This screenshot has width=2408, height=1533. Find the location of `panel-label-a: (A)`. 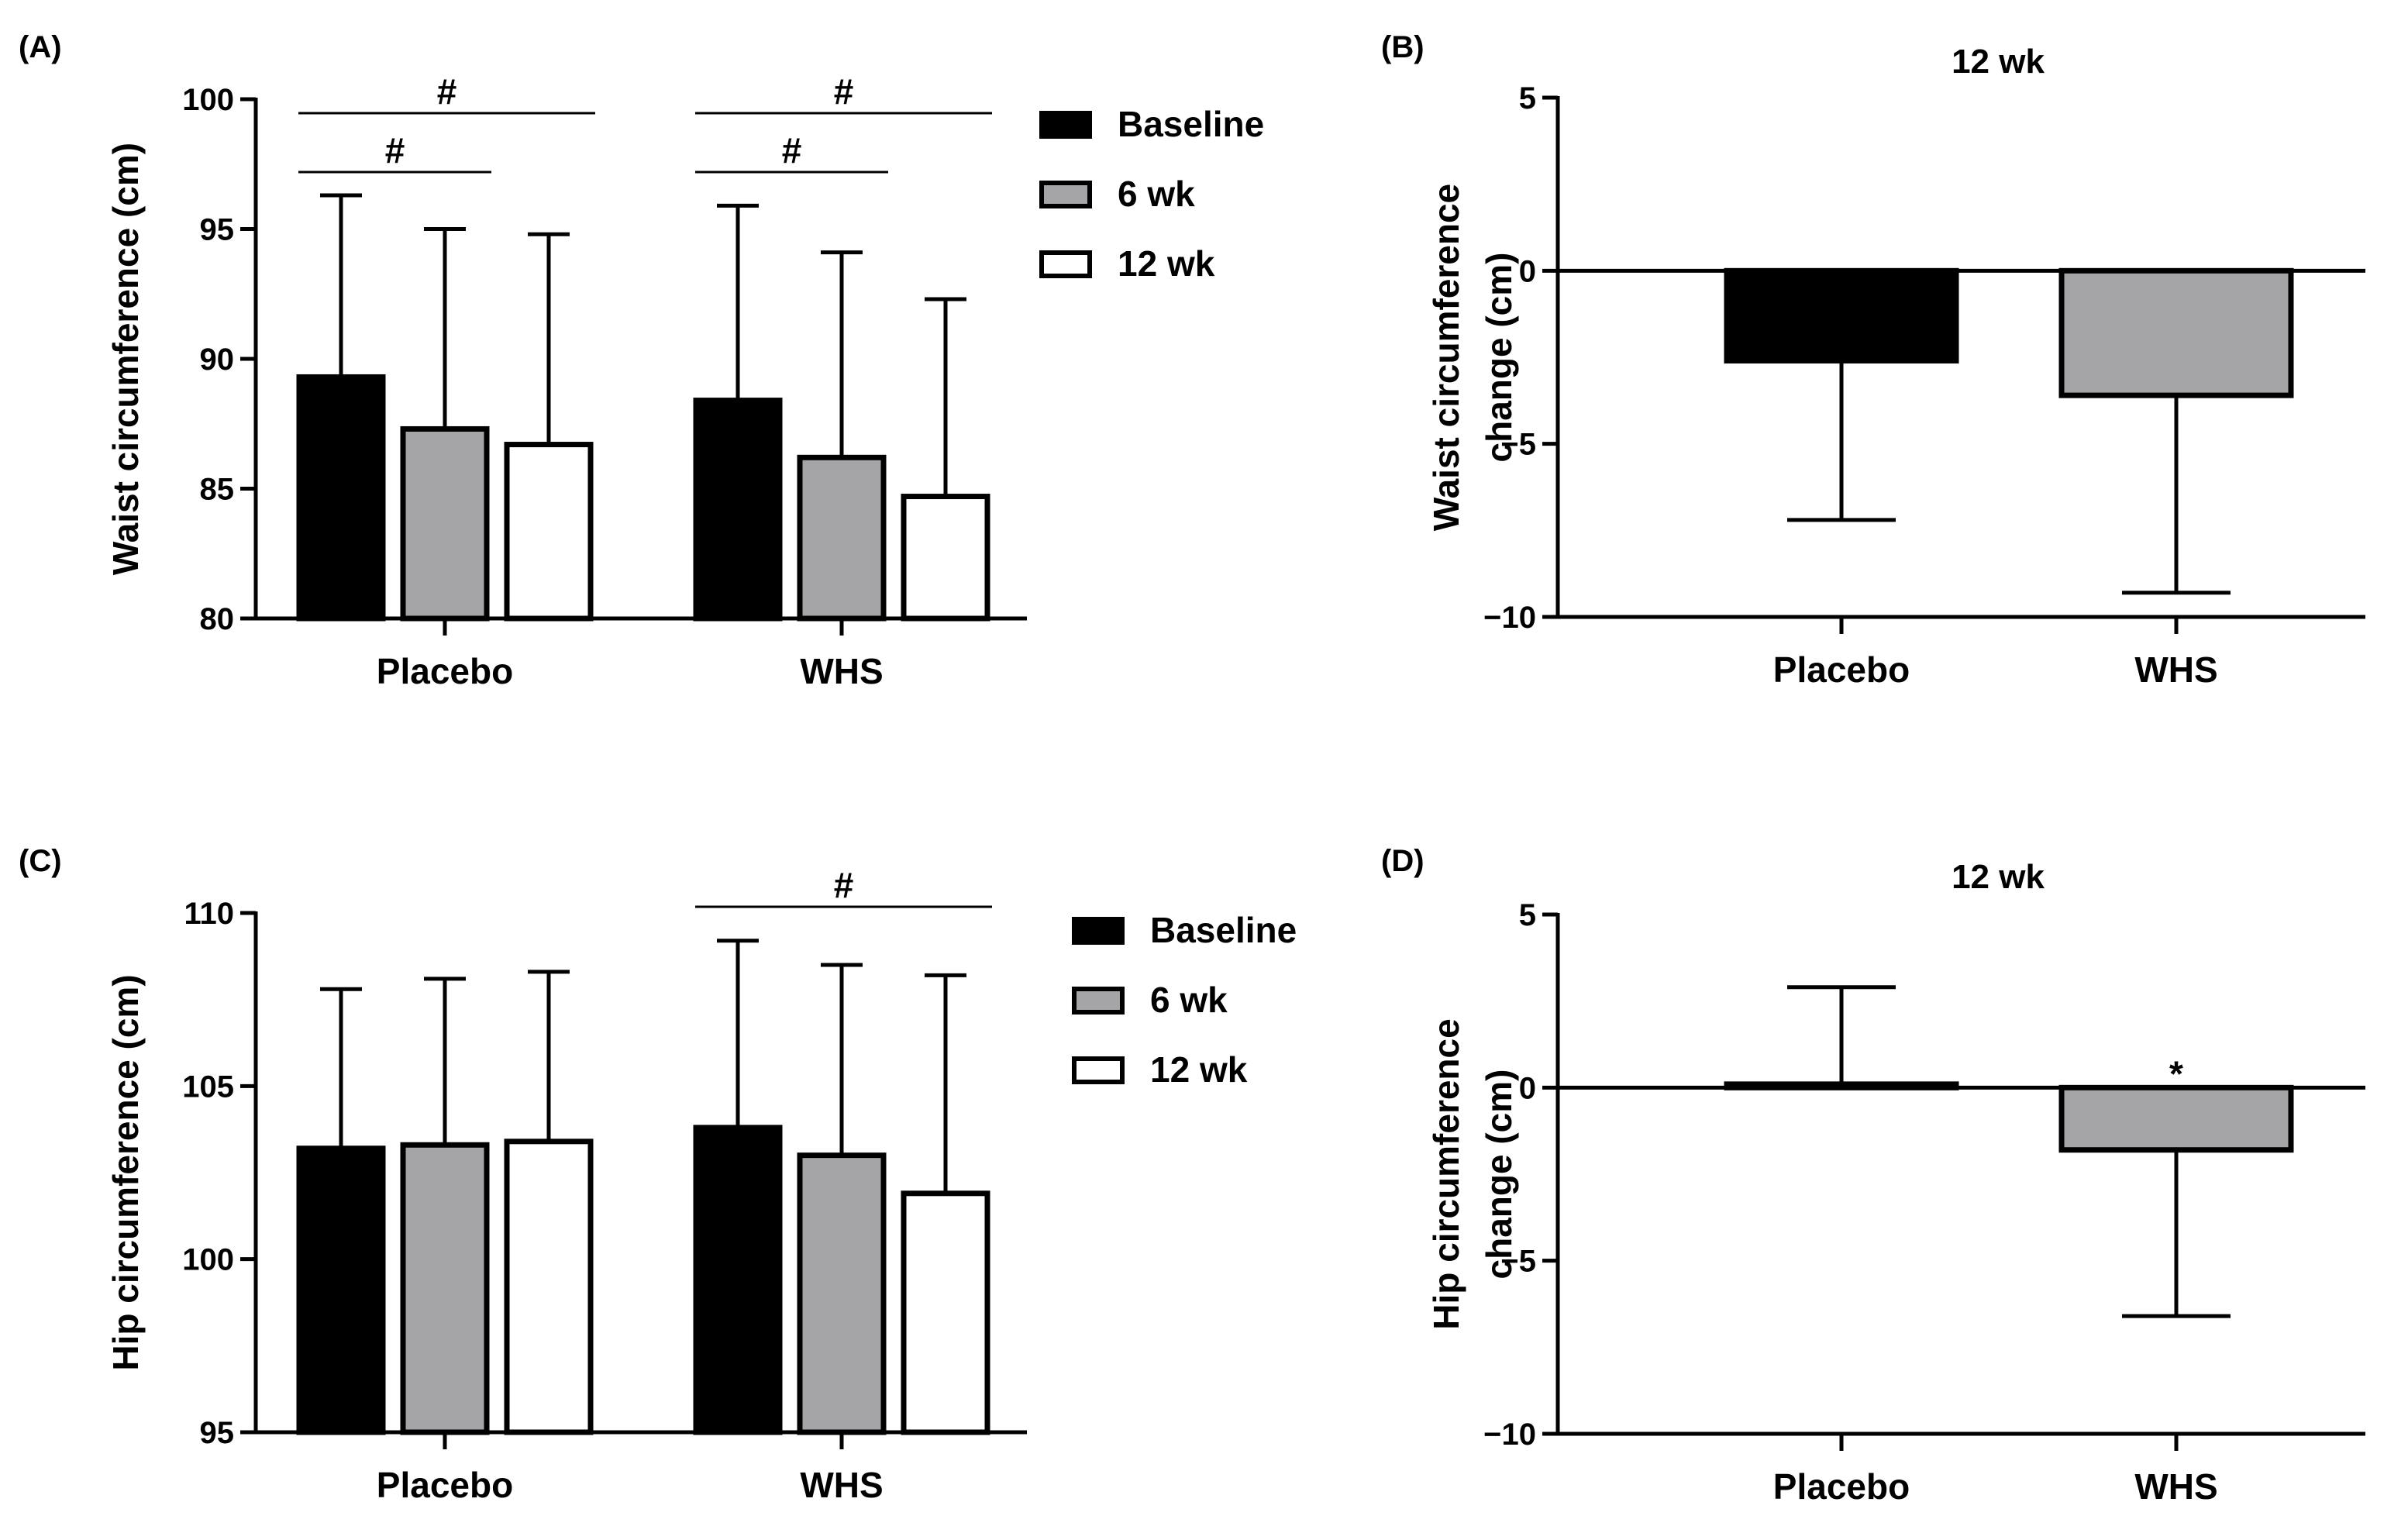

panel-label-a: (A) is located at coordinates (40, 47).